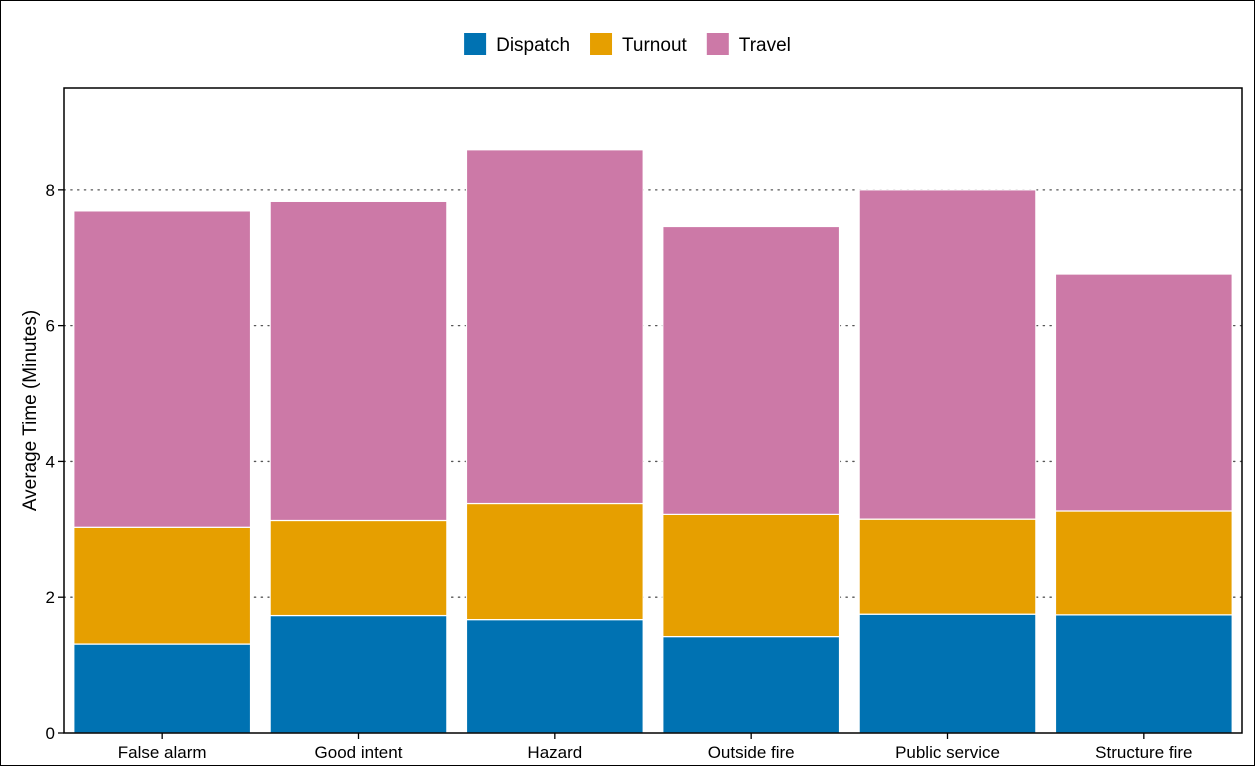  I want to click on x-tick-label: Structure fire, so click(1143, 752).